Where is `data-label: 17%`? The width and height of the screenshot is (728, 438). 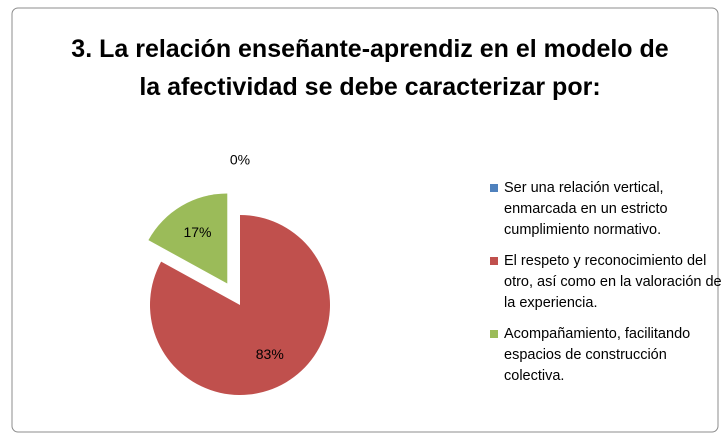 data-label: 17% is located at coordinates (197, 232).